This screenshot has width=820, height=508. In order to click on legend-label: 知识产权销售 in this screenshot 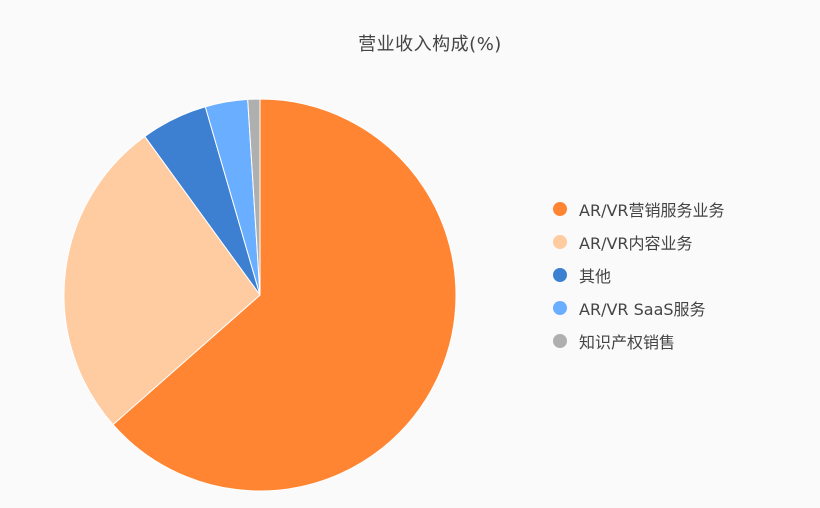, I will do `click(627, 342)`.